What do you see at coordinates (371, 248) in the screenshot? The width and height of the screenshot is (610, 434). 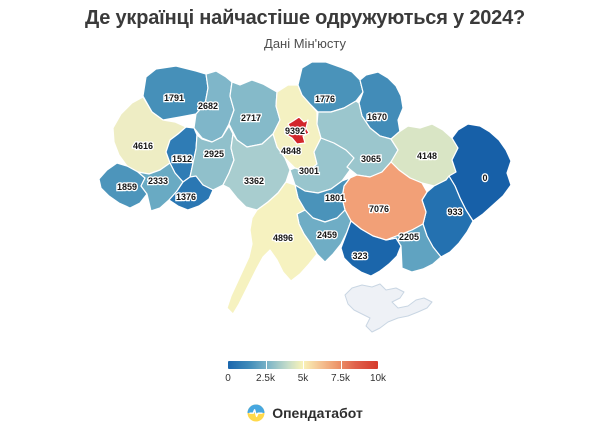 I see `region-kherson` at bounding box center [371, 248].